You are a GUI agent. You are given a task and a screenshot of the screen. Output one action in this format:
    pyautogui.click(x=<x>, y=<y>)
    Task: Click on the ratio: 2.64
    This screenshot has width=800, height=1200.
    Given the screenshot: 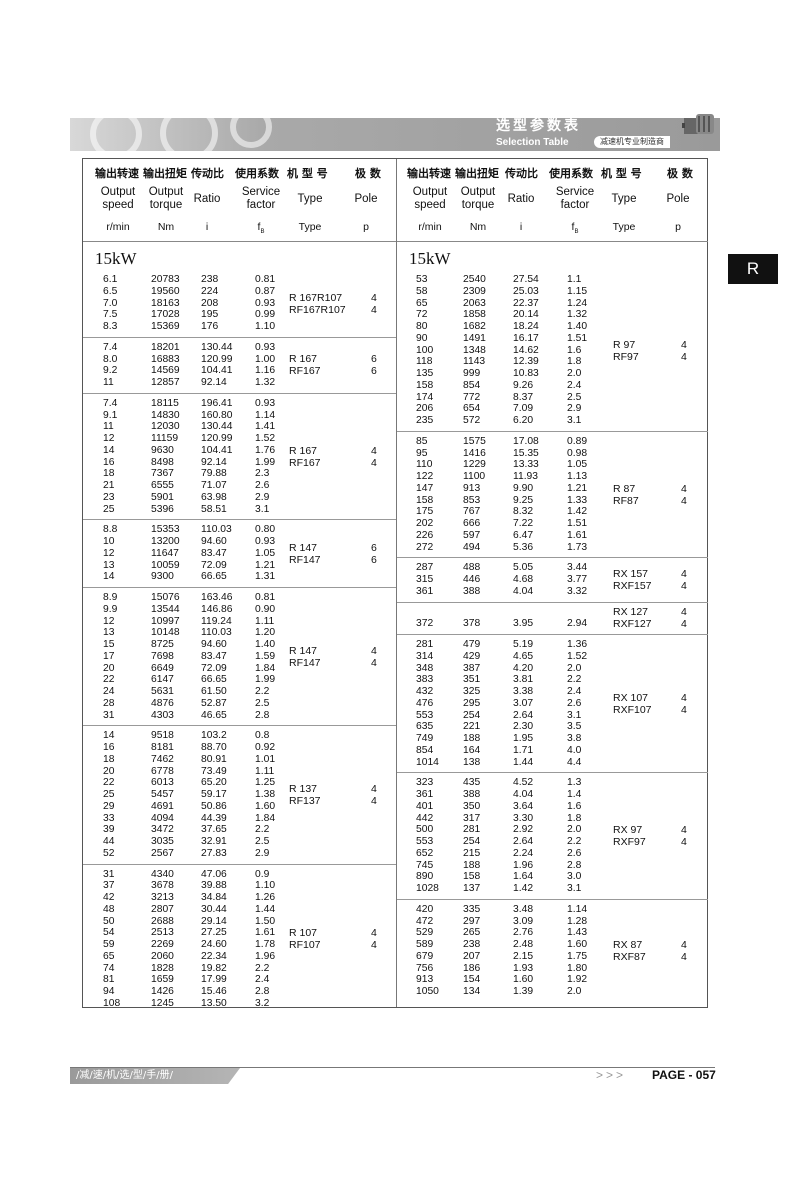 What is the action you would take?
    pyautogui.click(x=523, y=841)
    